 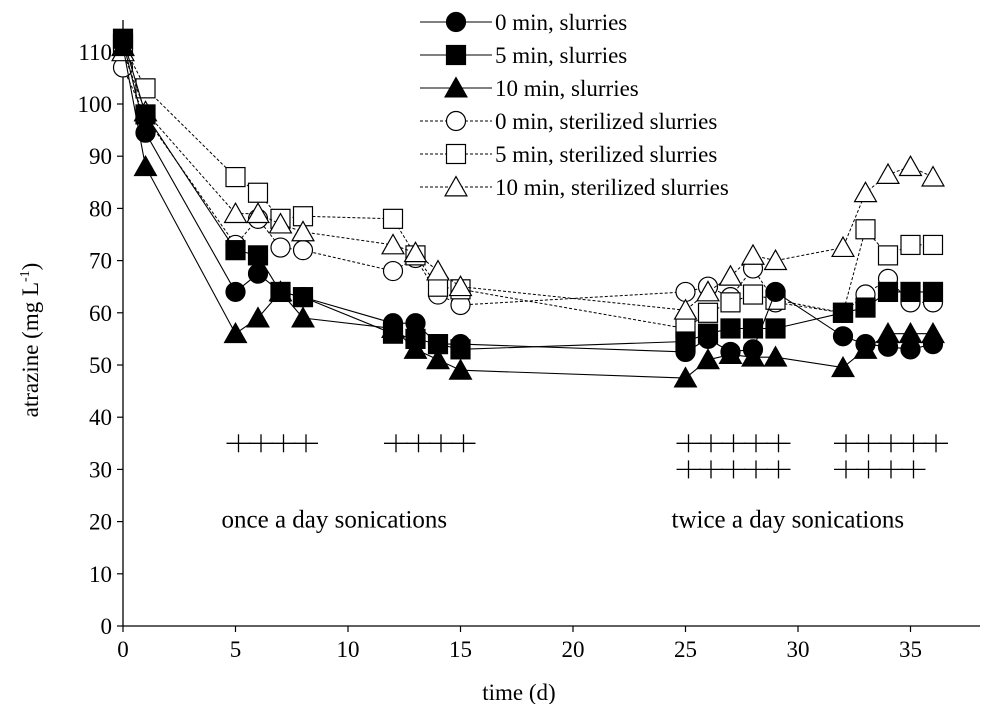 What do you see at coordinates (606, 121) in the screenshot?
I see `legend-label: 0 min, sterilized slurries` at bounding box center [606, 121].